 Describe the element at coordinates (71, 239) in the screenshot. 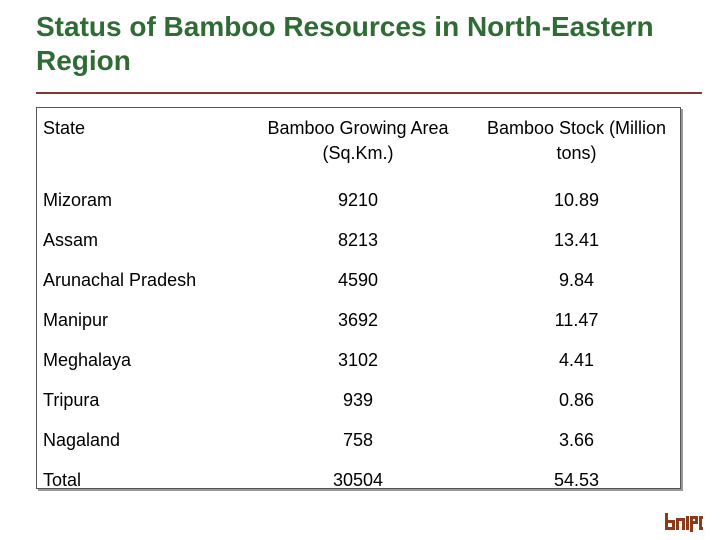

I see `cell-state: Assam` at that location.